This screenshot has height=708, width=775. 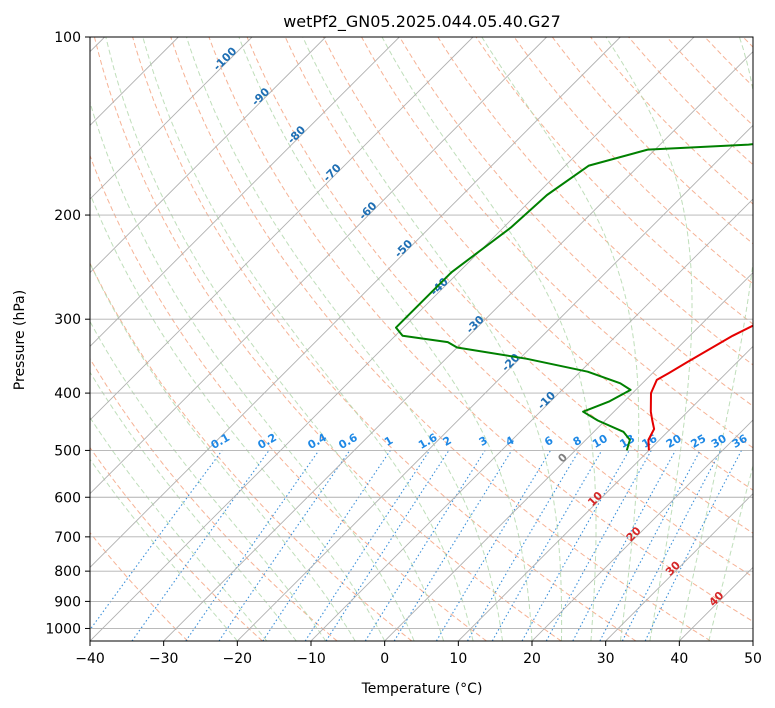 What do you see at coordinates (20, 340) in the screenshot?
I see `y-axis-label: Pressure (hPa)` at bounding box center [20, 340].